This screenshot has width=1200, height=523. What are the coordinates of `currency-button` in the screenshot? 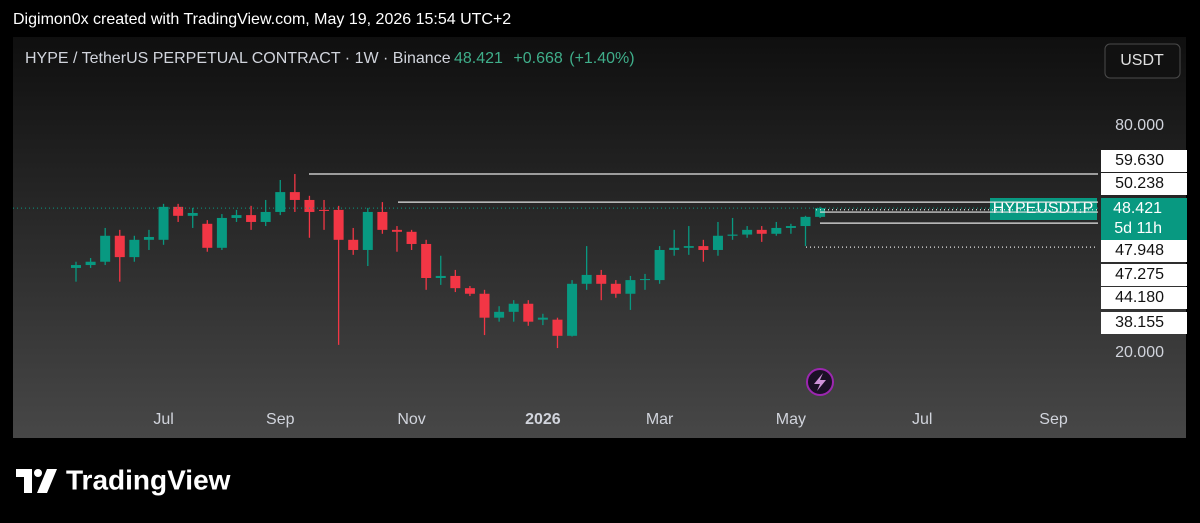 It's located at (1142, 61).